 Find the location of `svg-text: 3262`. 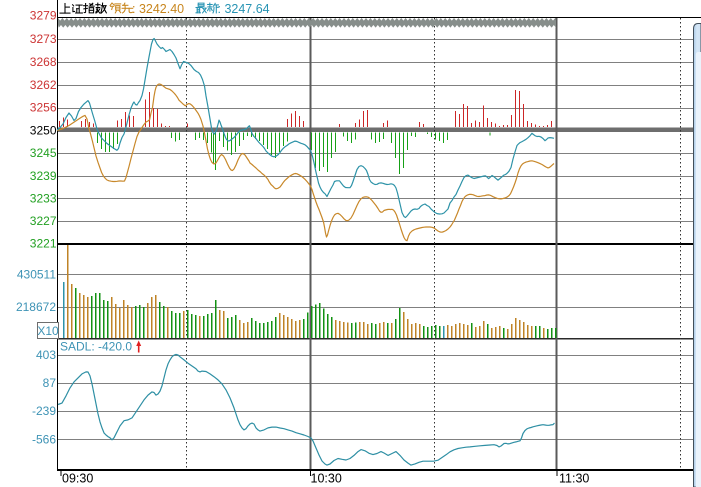

svg-text: 3262 is located at coordinates (43, 85).